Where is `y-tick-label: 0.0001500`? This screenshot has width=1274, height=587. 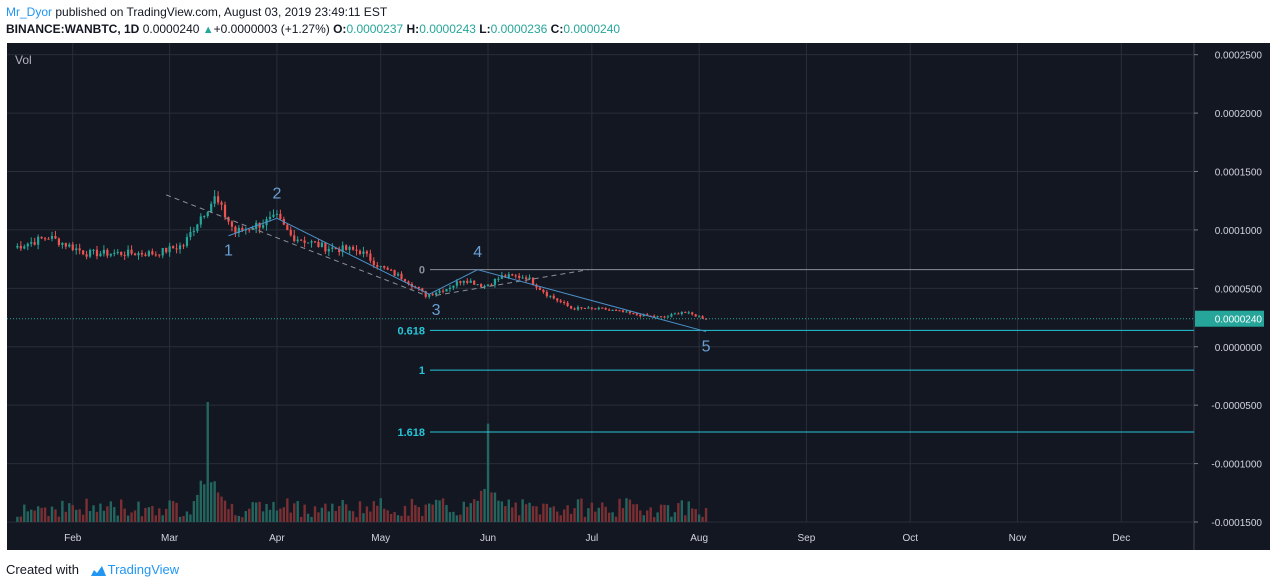
y-tick-label: 0.0001500 is located at coordinates (1239, 173).